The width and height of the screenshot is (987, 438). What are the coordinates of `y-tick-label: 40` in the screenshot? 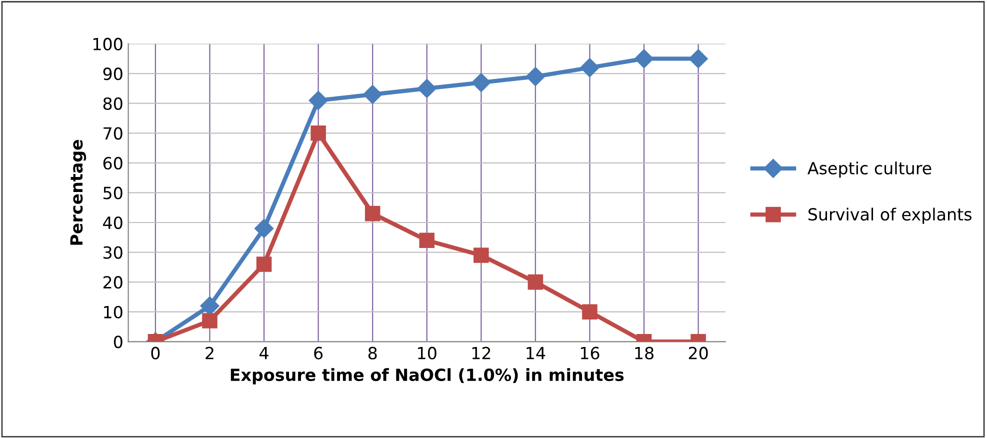 It's located at (112, 223).